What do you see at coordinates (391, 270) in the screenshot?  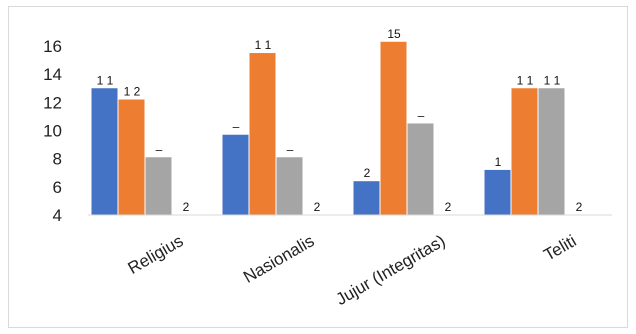 I see `x-category-label: Jujur (Integritas)` at bounding box center [391, 270].